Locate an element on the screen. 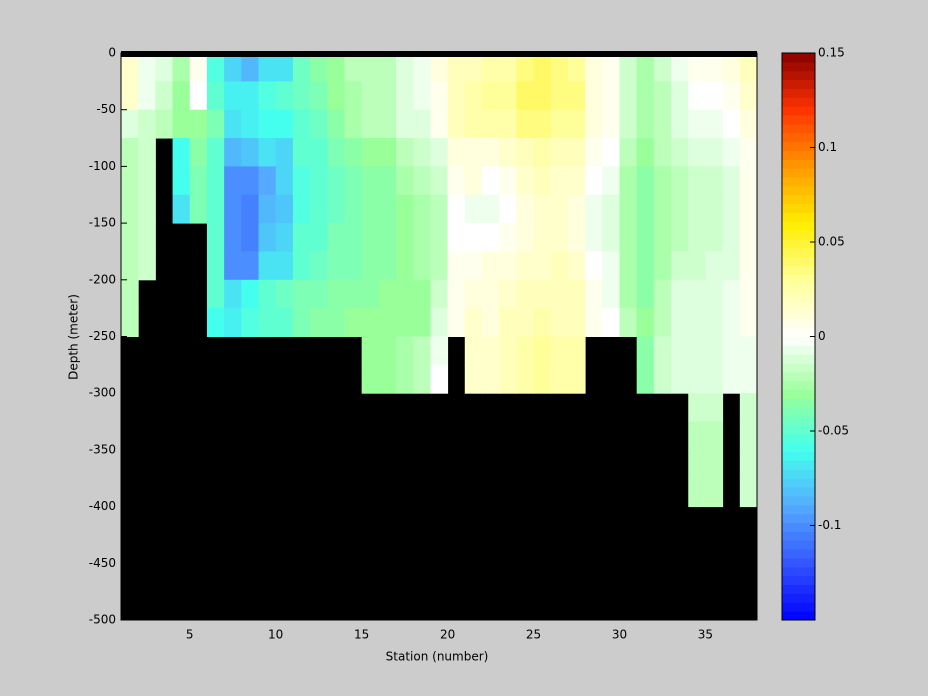  y-tick-label: -250 is located at coordinates (102, 336).